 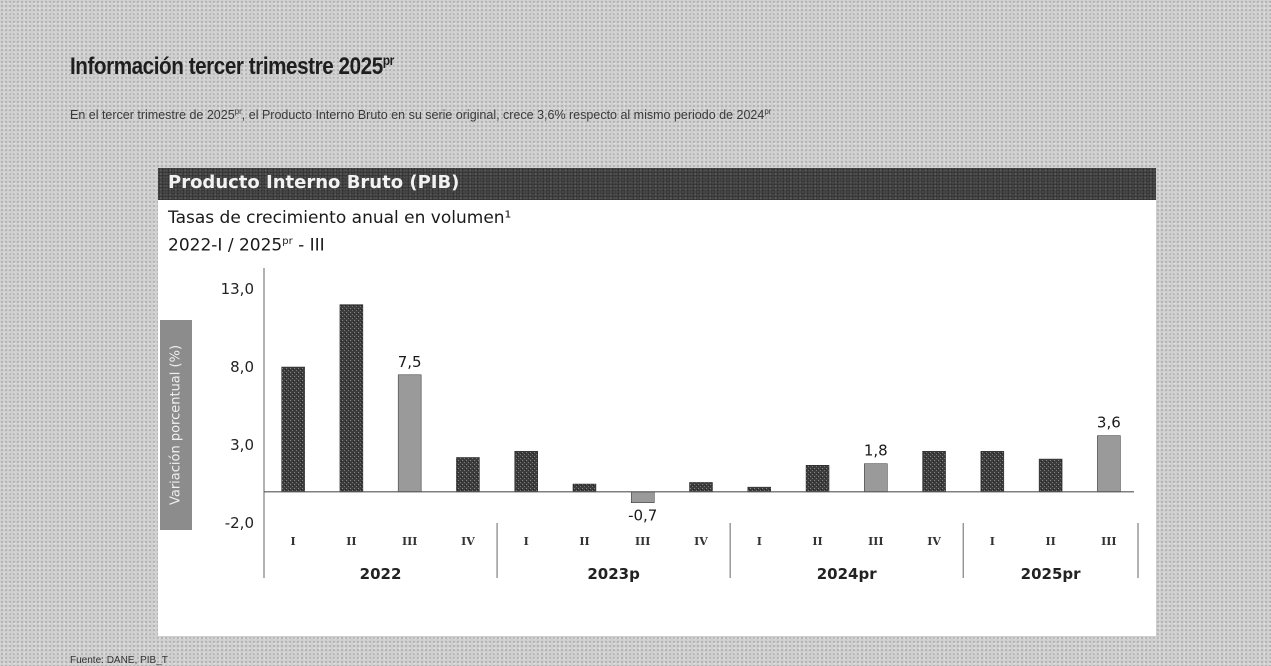 I want to click on data-label: -0,7, so click(x=642, y=516).